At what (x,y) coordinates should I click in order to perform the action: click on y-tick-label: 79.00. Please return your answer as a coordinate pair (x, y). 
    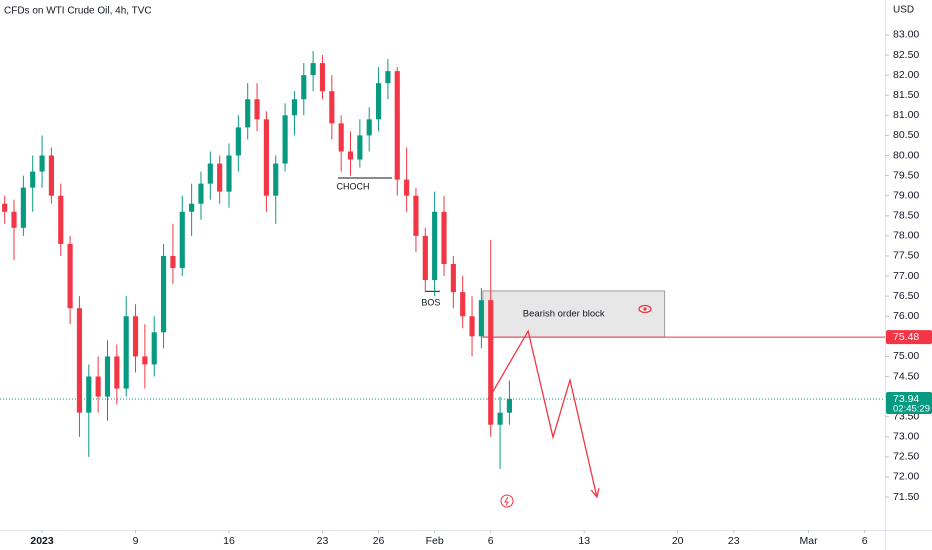
    Looking at the image, I should click on (906, 195).